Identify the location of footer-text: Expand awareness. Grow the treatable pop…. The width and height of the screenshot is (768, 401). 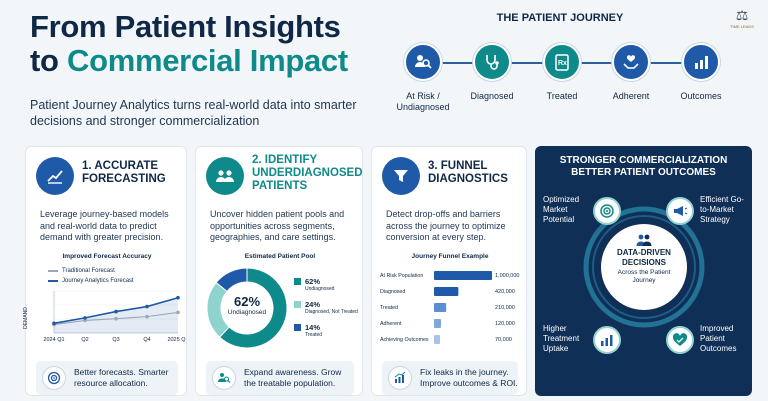
(293, 377).